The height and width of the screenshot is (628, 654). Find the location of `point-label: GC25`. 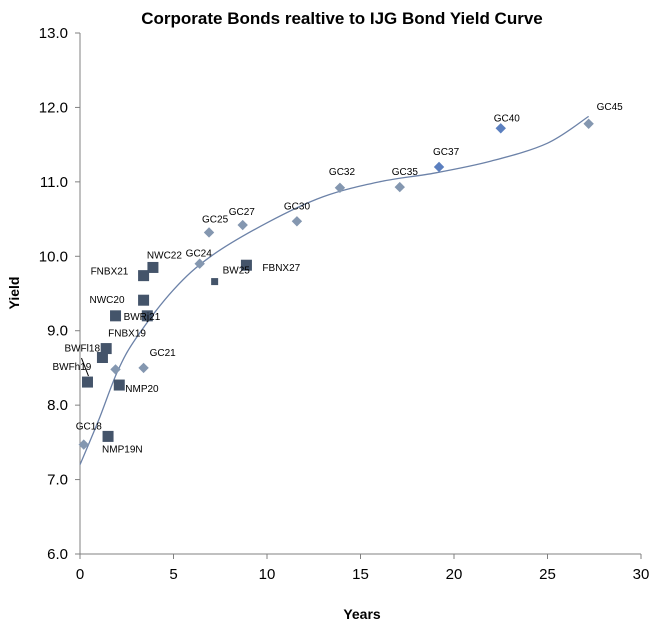

point-label: GC25 is located at coordinates (215, 219).